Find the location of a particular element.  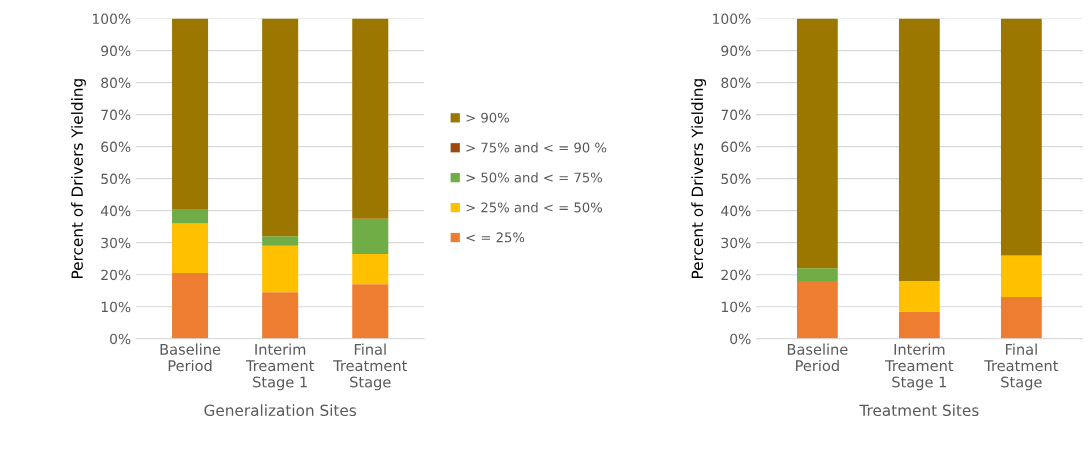

legend-label: > 90% is located at coordinates (487, 117).